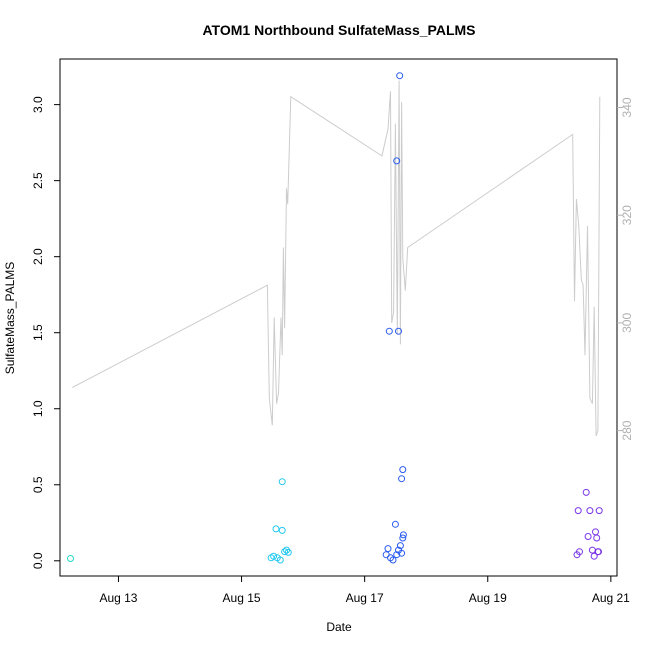  What do you see at coordinates (38, 180) in the screenshot?
I see `y-tick-label: 2.5` at bounding box center [38, 180].